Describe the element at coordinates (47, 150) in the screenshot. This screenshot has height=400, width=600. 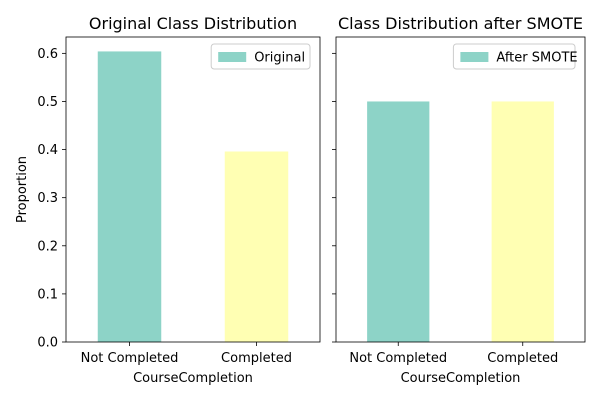
I see `y-tick-label: 0.4` at that location.